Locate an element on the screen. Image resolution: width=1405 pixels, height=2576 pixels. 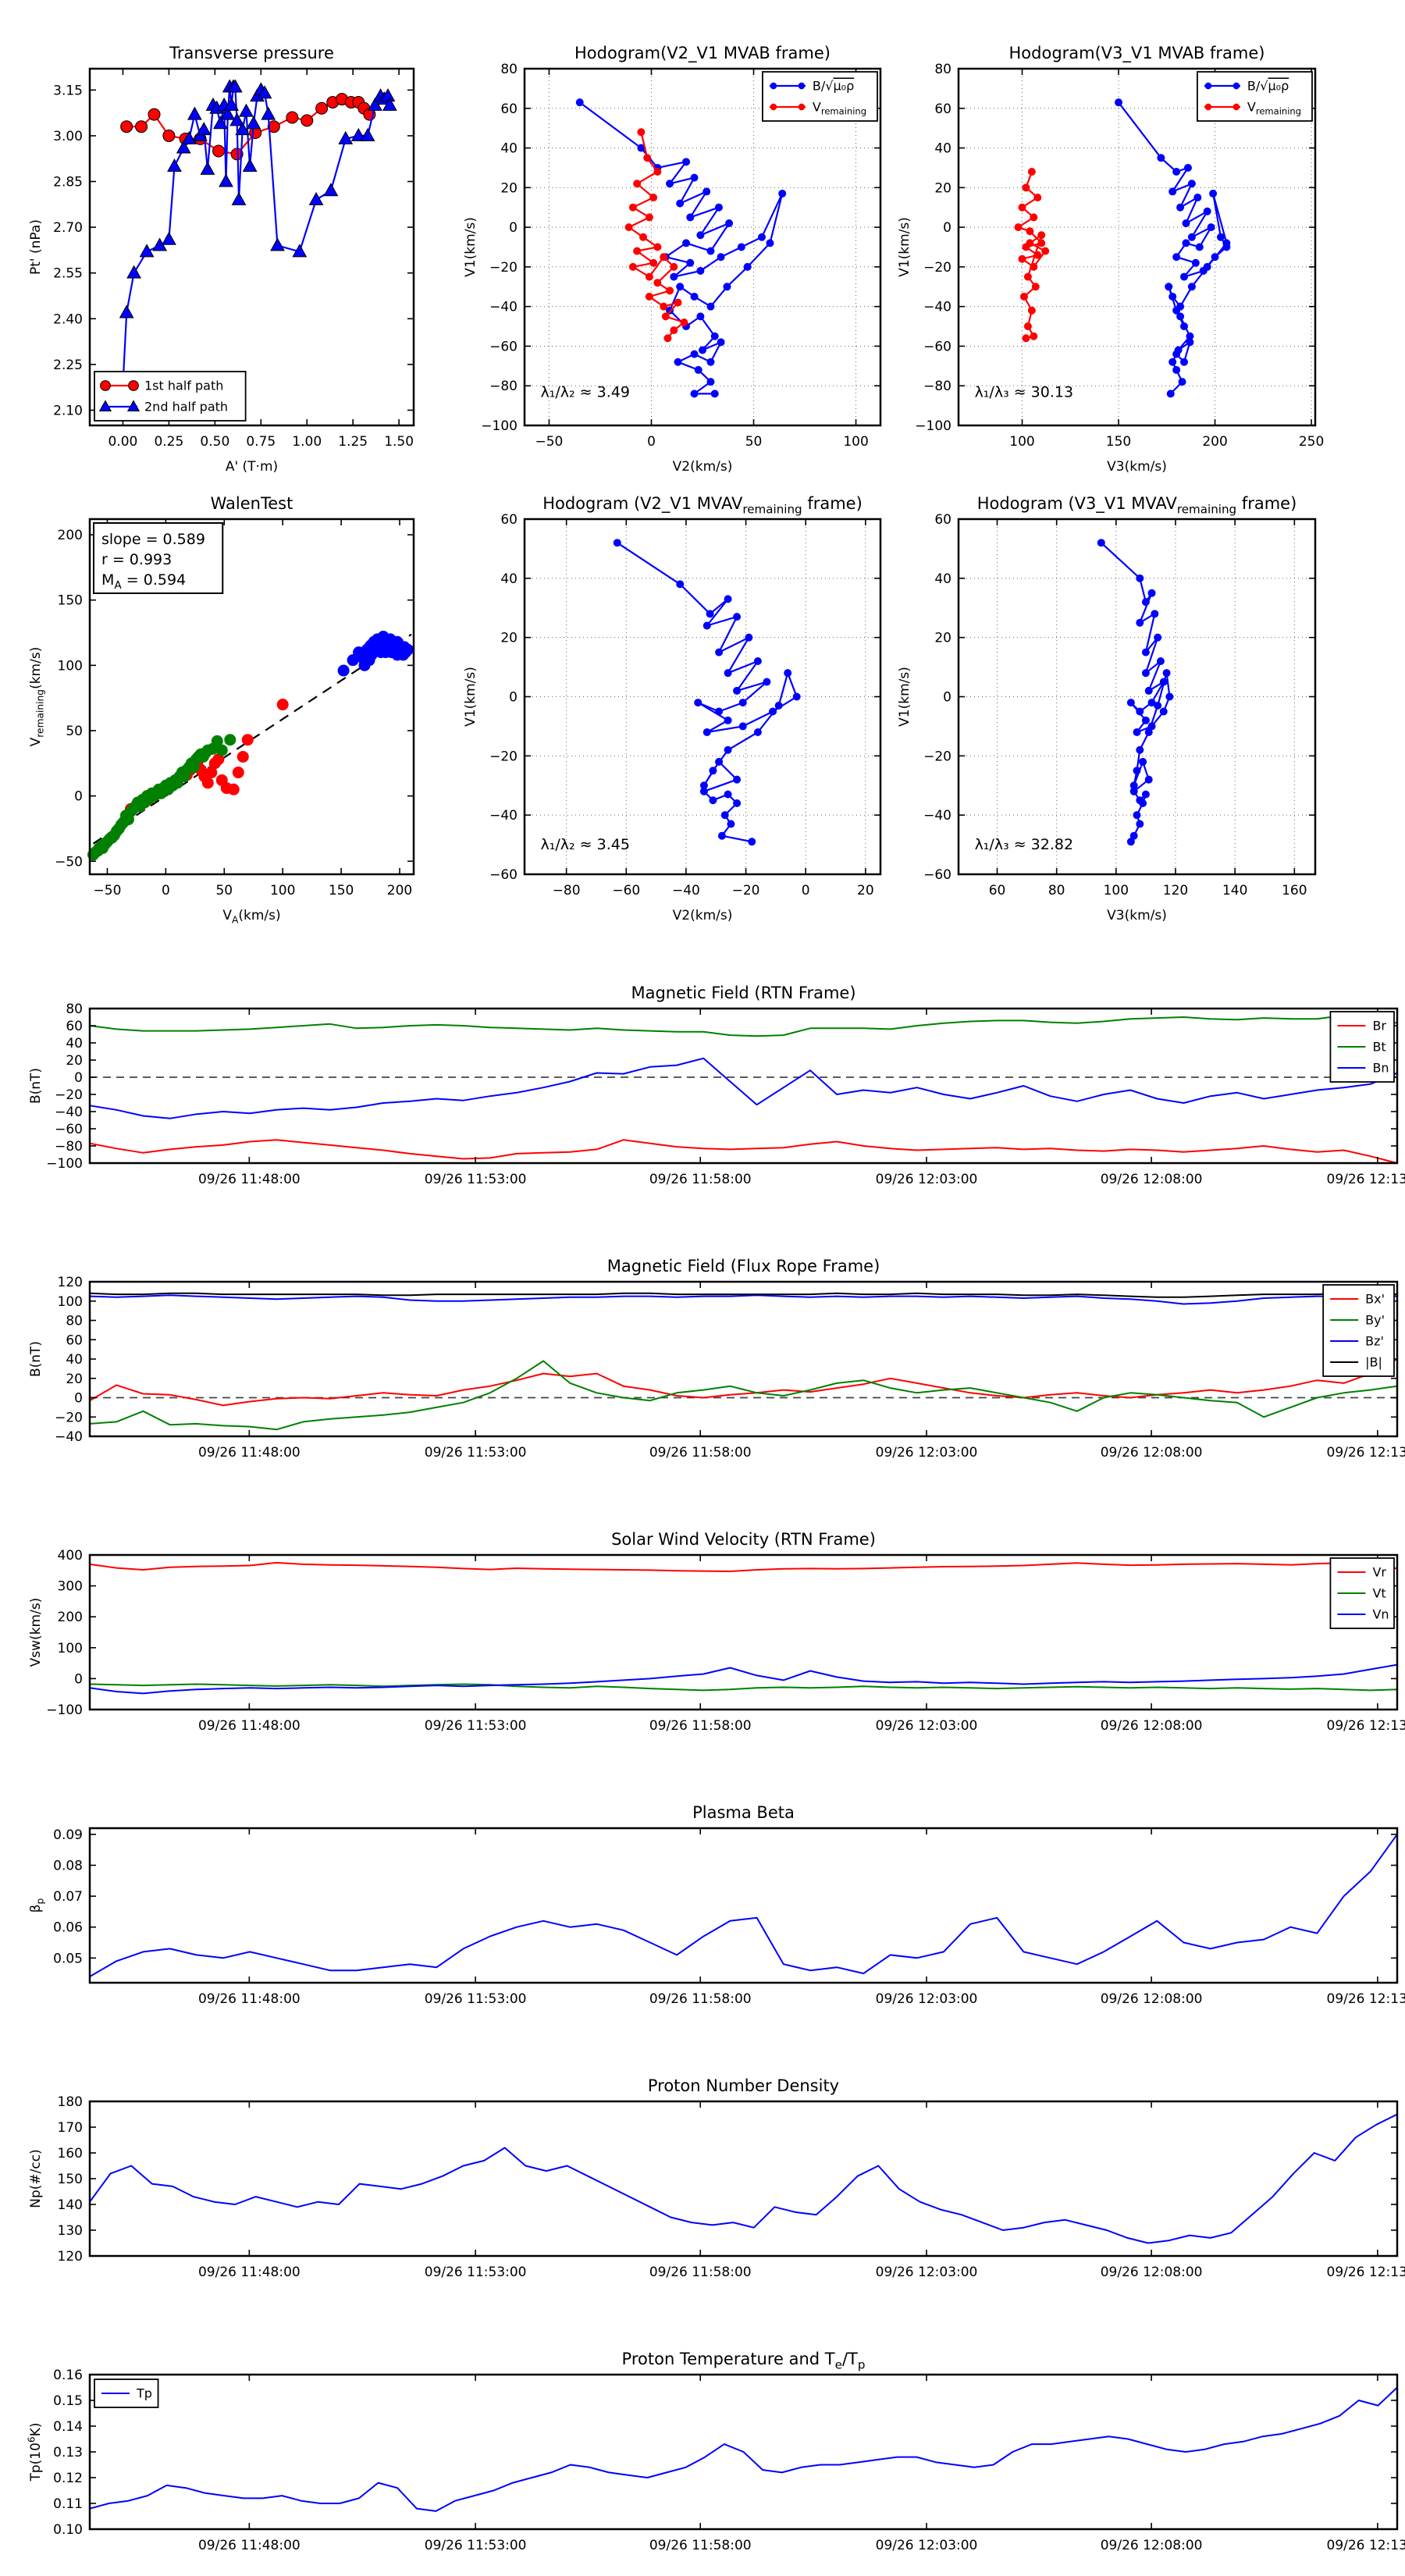
x-tick-label: 09/26 11:48:00 is located at coordinates (250, 1726).